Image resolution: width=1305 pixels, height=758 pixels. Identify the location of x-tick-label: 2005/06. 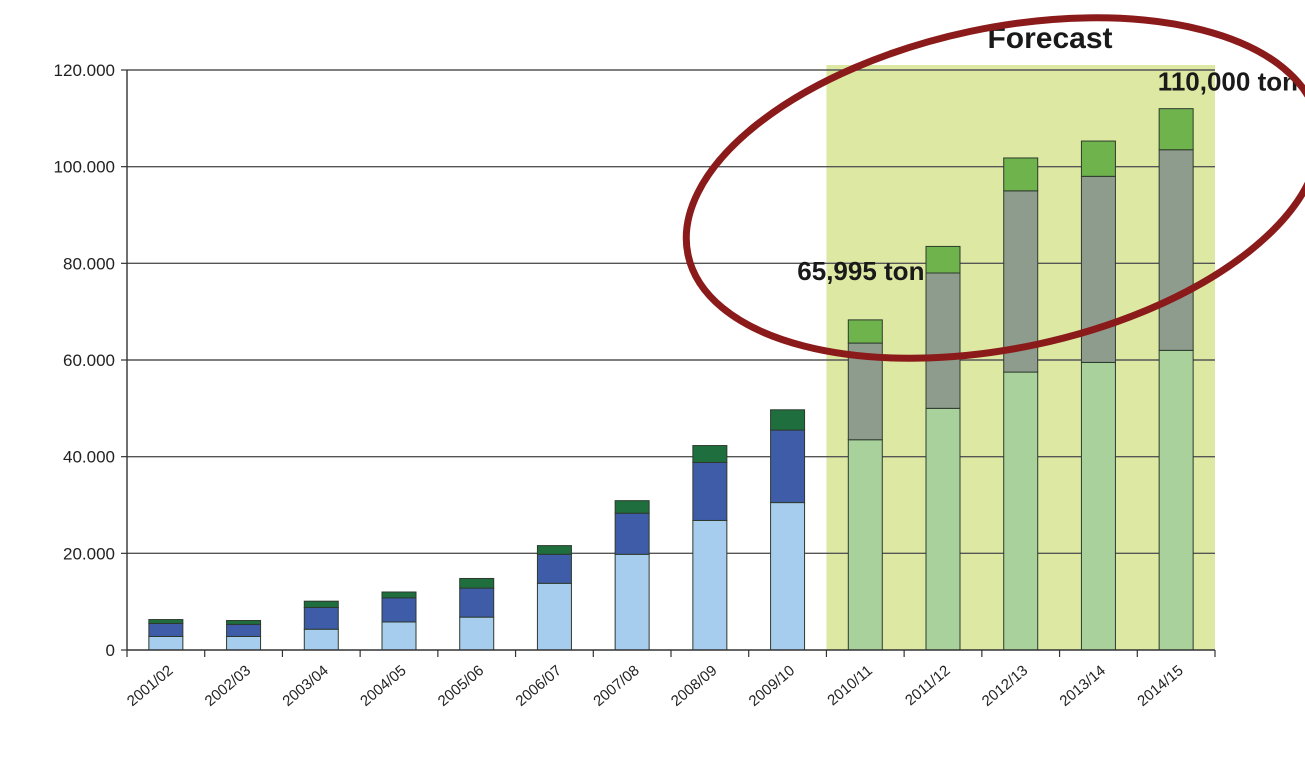
(461, 686).